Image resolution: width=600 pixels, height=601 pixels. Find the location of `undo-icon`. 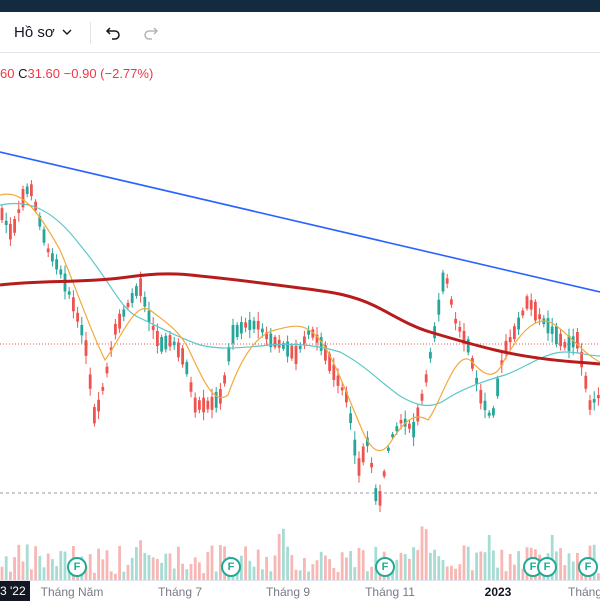

undo-icon is located at coordinates (113, 33).